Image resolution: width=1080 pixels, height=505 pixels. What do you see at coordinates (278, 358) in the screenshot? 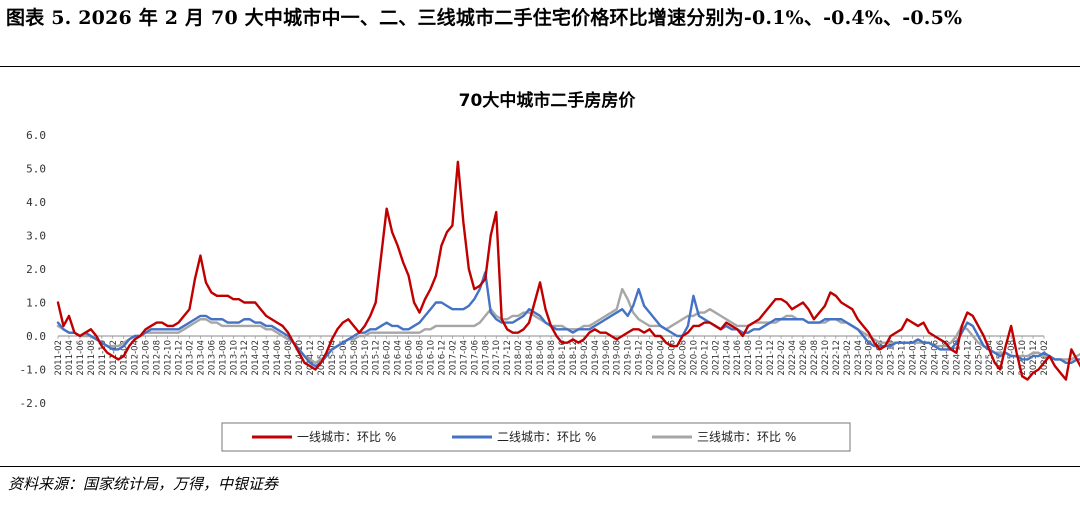
I see `x-tick-label: 2014-06` at bounding box center [278, 358].